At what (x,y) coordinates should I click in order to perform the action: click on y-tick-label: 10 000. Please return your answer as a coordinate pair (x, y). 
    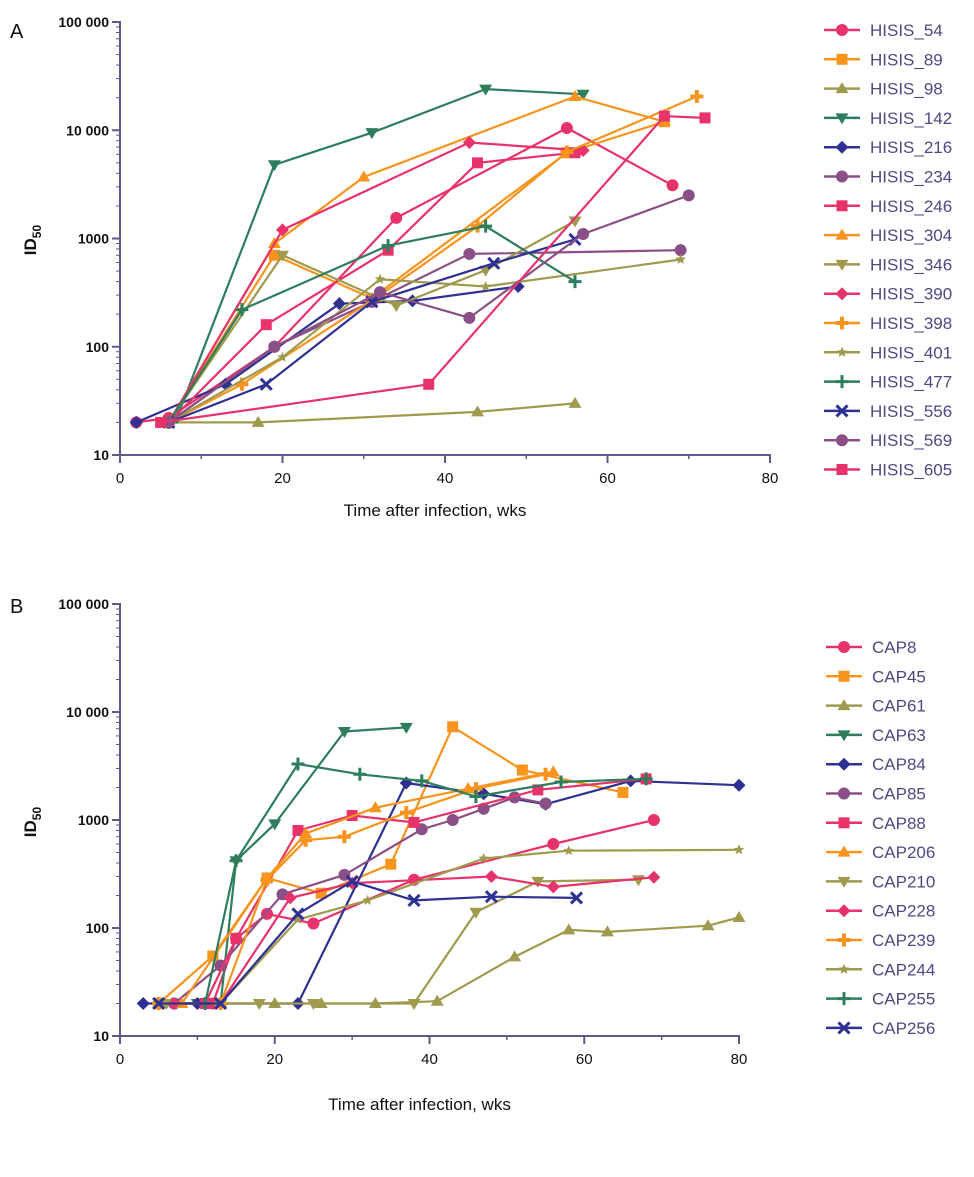
    Looking at the image, I should click on (87, 712).